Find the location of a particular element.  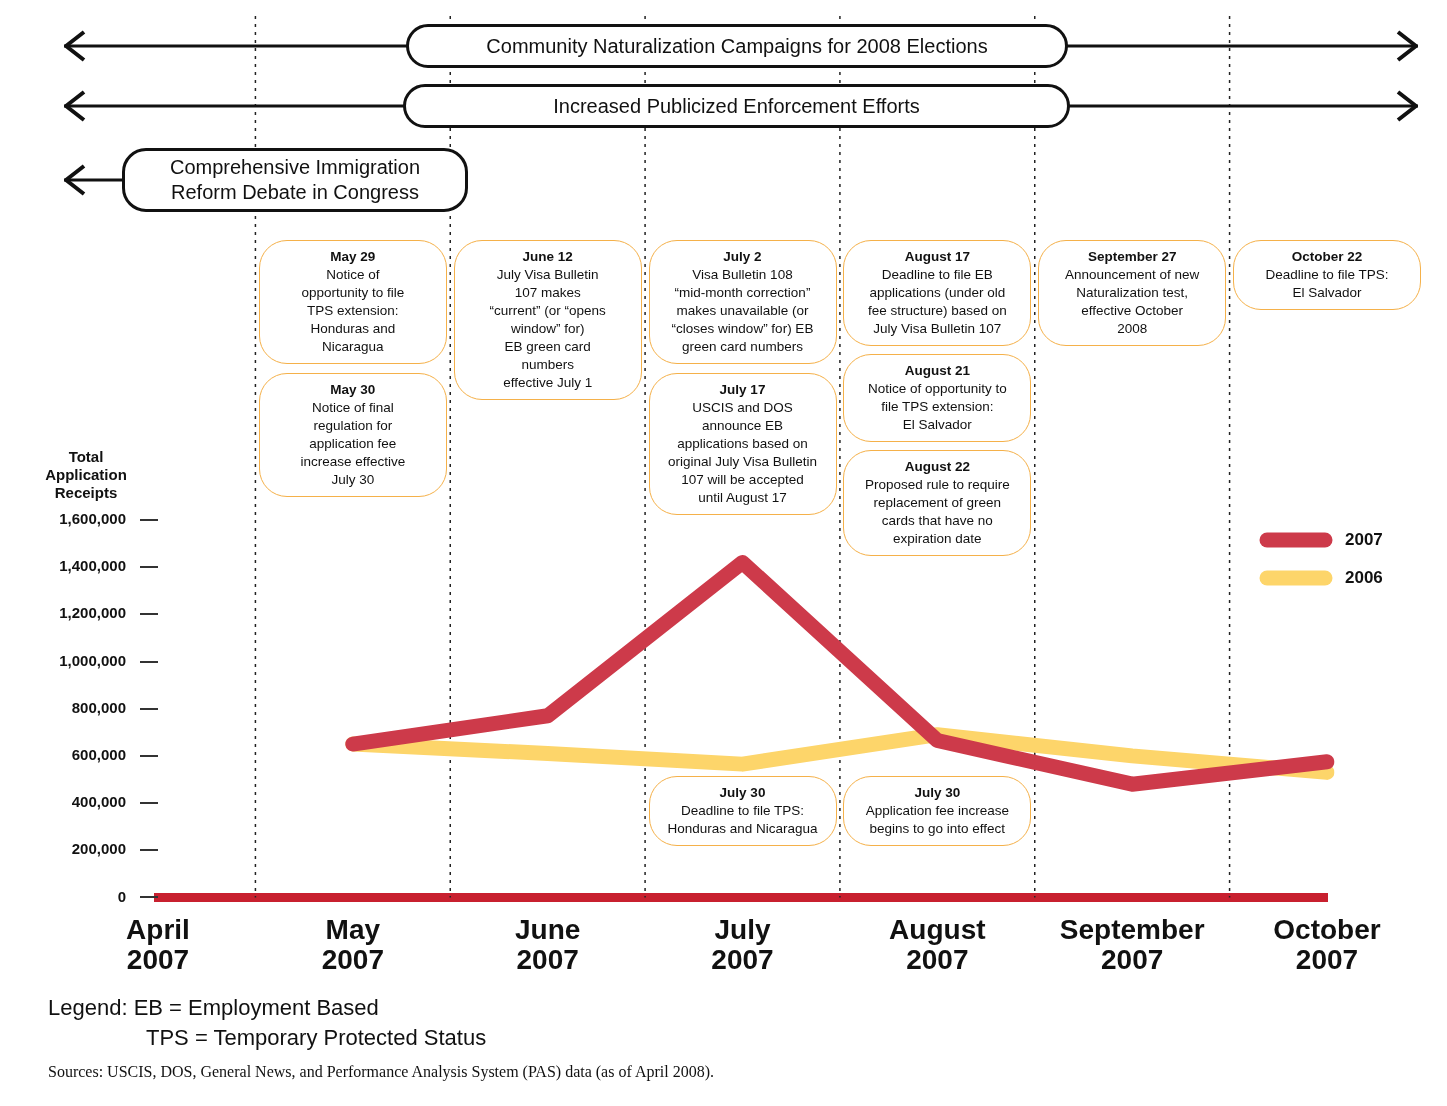

y-tick-label: 1,400,000 is located at coordinates (92, 566).